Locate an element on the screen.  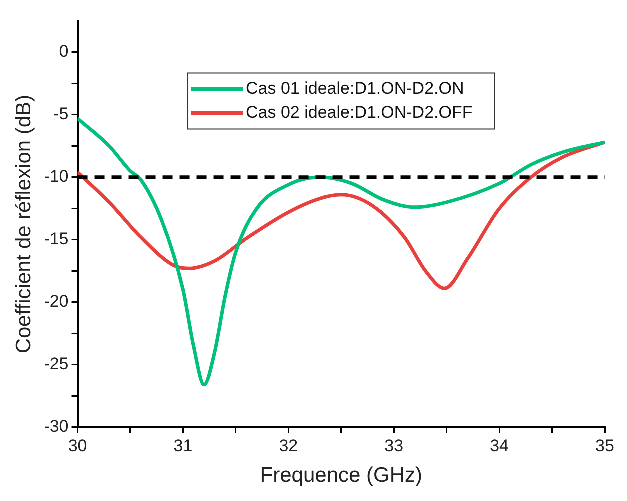
legend-label: Cas 02 ideale:D1.ON-D2.OFF is located at coordinates (359, 112).